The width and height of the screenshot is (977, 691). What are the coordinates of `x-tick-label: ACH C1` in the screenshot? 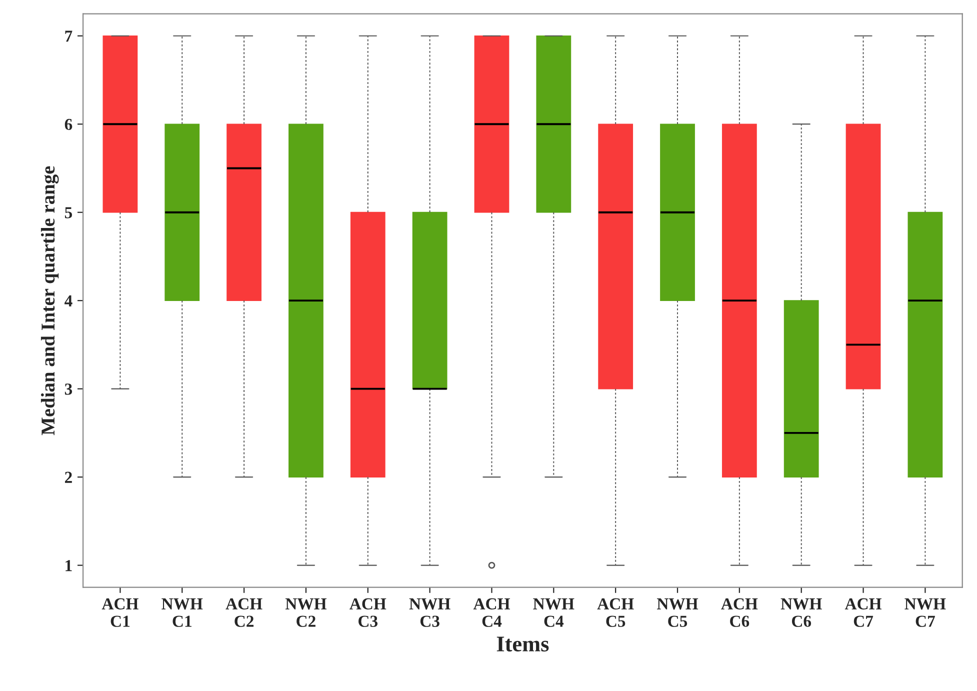 It's located at (120, 612).